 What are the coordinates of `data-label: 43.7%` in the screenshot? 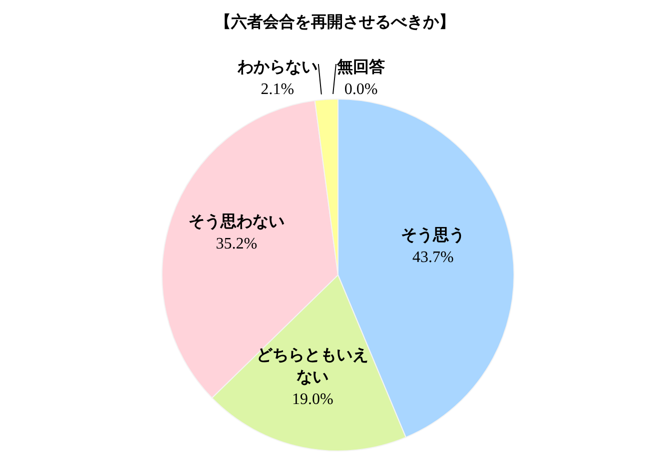 It's located at (433, 257).